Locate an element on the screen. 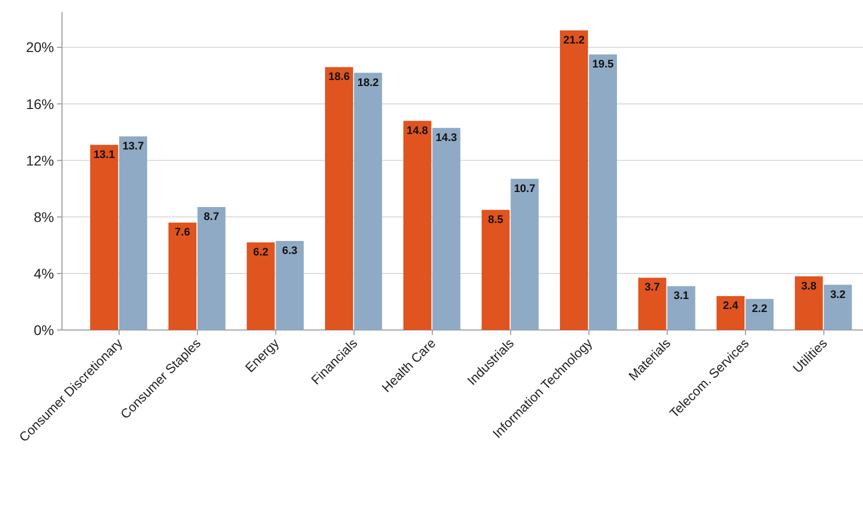  data-label: 2.2 is located at coordinates (760, 308).